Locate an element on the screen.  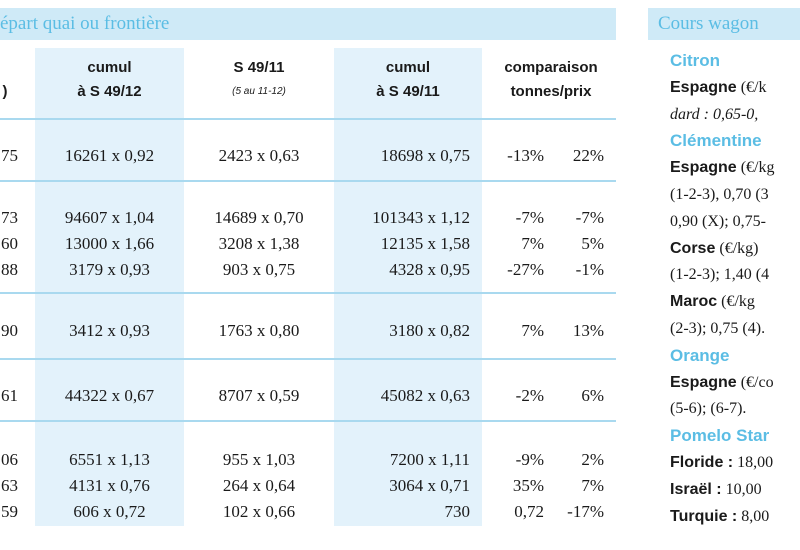
cell-cumul-12: 44322 x 0,67 is located at coordinates (109, 395).